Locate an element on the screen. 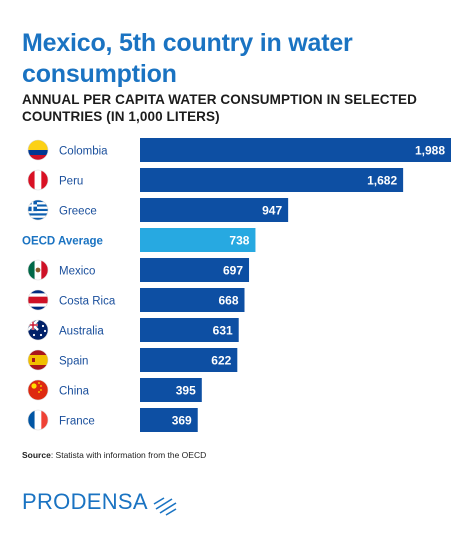  data-label: 395 is located at coordinates (186, 391).